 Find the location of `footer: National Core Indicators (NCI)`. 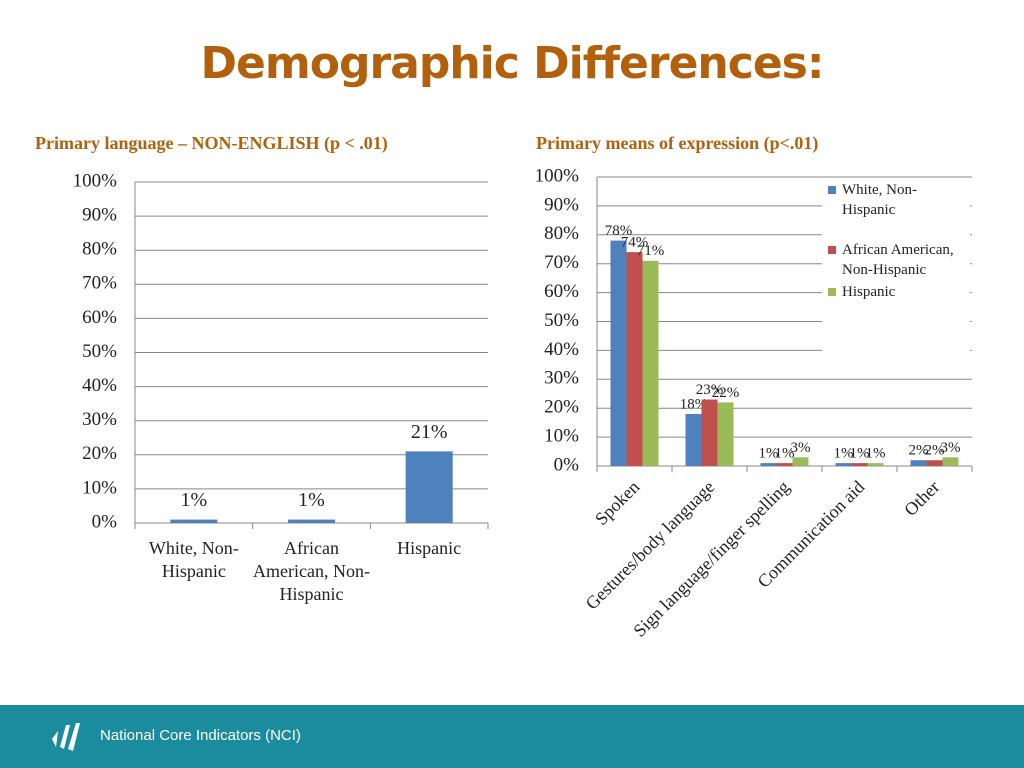

footer: National Core Indicators (NCI) is located at coordinates (512, 736).